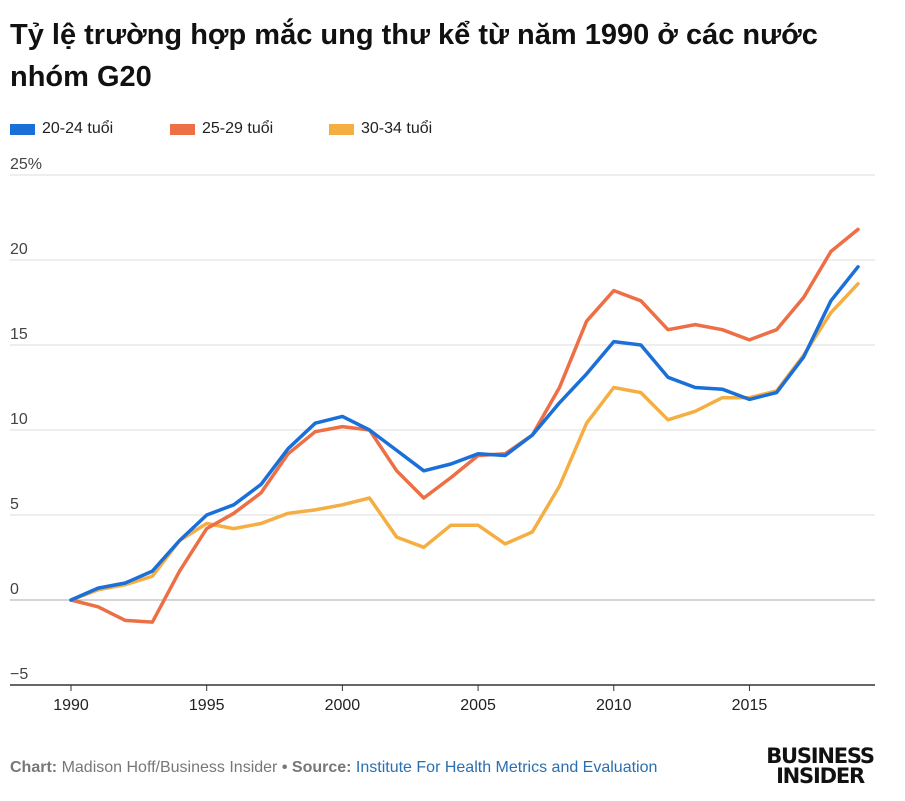 This screenshot has height=801, width=905. I want to click on business-insider-logo: BUSINESS INSIDER, so click(820, 766).